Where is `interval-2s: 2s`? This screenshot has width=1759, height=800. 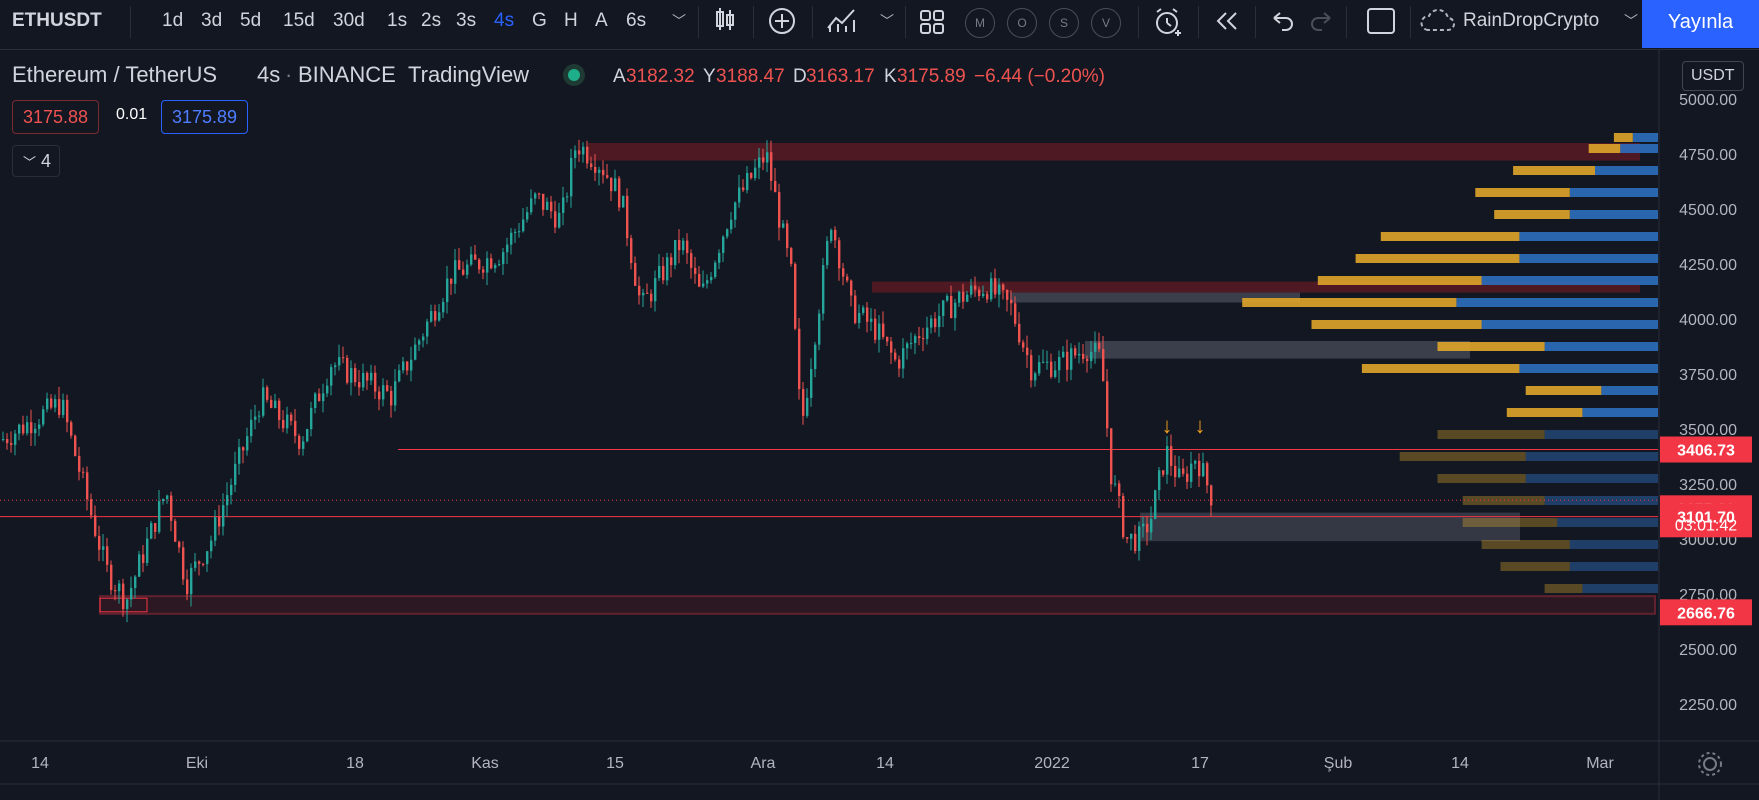 interval-2s: 2s is located at coordinates (431, 20).